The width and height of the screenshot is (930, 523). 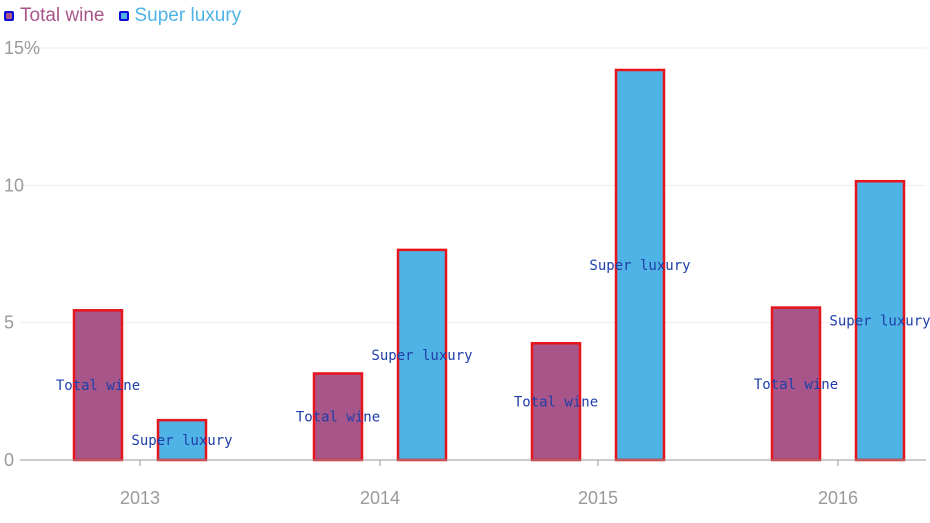 I want to click on y-tick-label: 10, so click(x=14, y=185).